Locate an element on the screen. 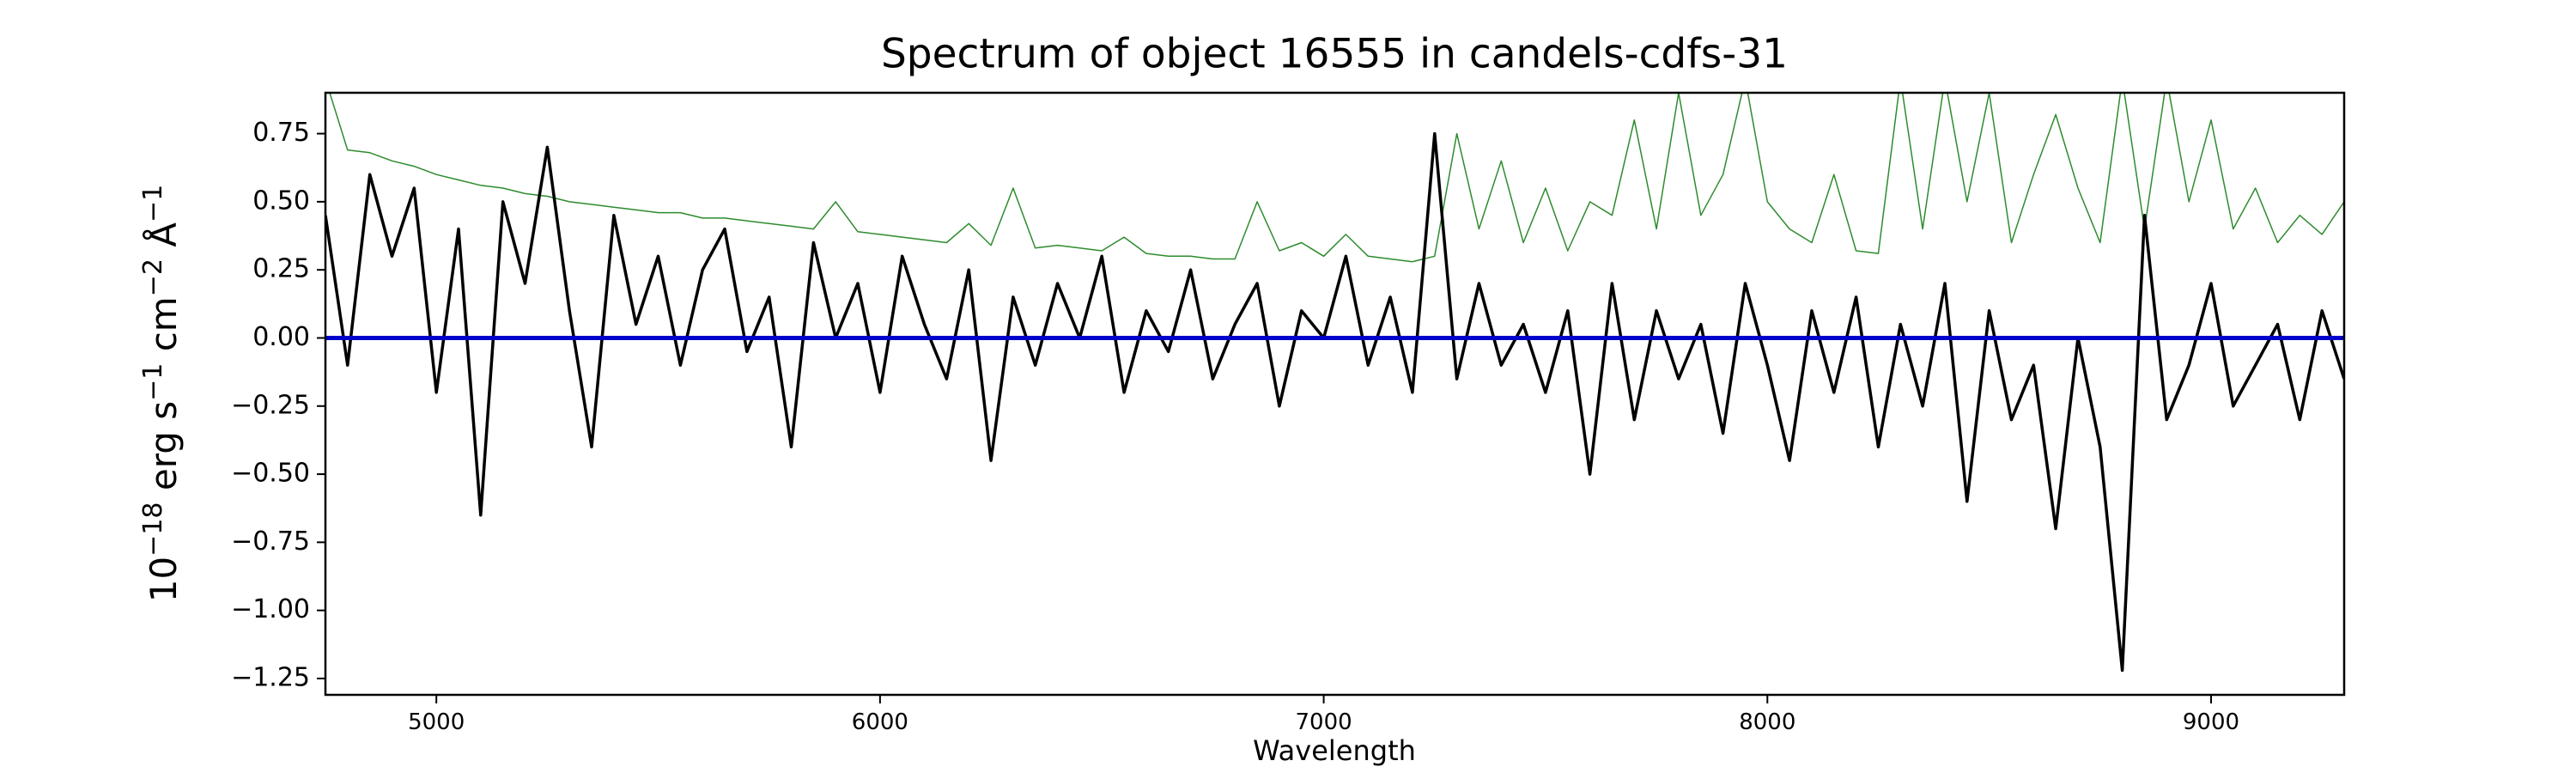 This screenshot has height=773, width=2576. y-tick-label: 0.25 is located at coordinates (281, 269).